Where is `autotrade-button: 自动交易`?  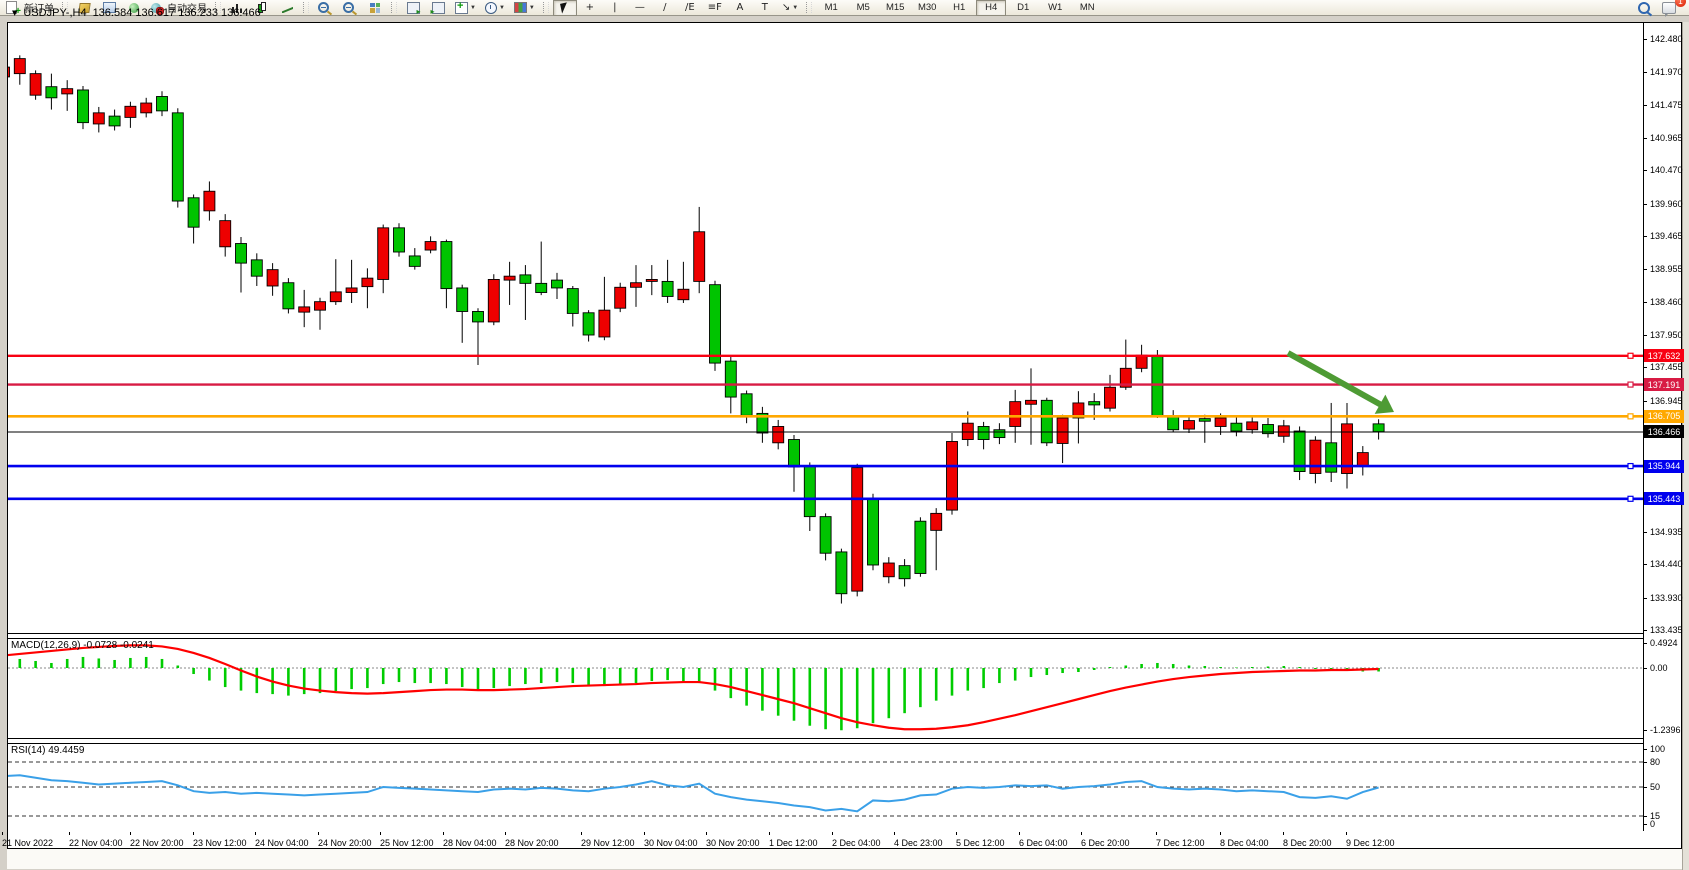
autotrade-button: 自动交易 is located at coordinates (179, 8).